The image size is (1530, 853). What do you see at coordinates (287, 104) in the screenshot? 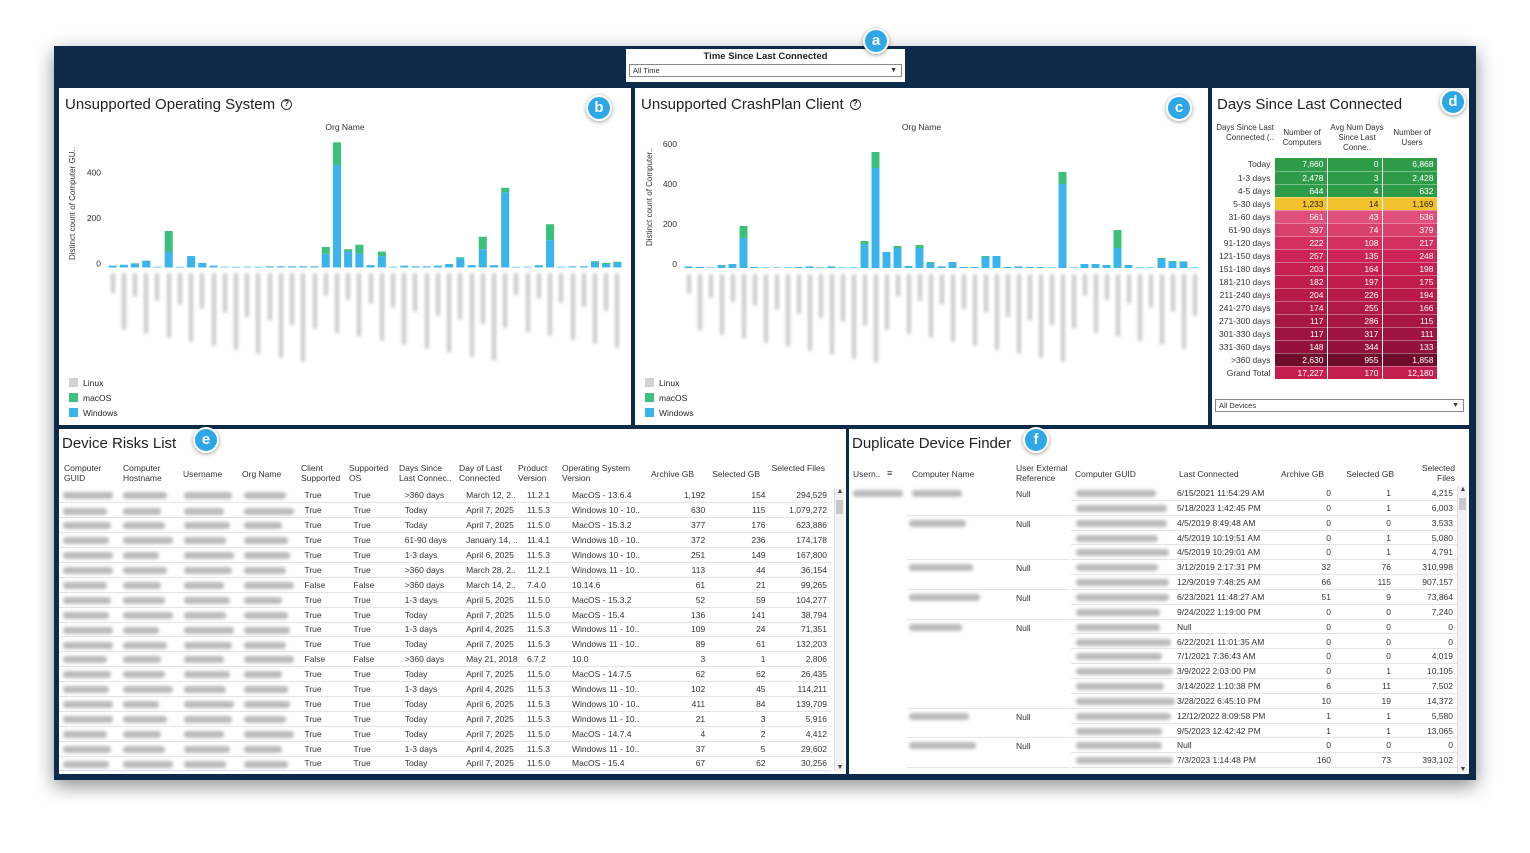
I see `help-icon: ?` at bounding box center [287, 104].